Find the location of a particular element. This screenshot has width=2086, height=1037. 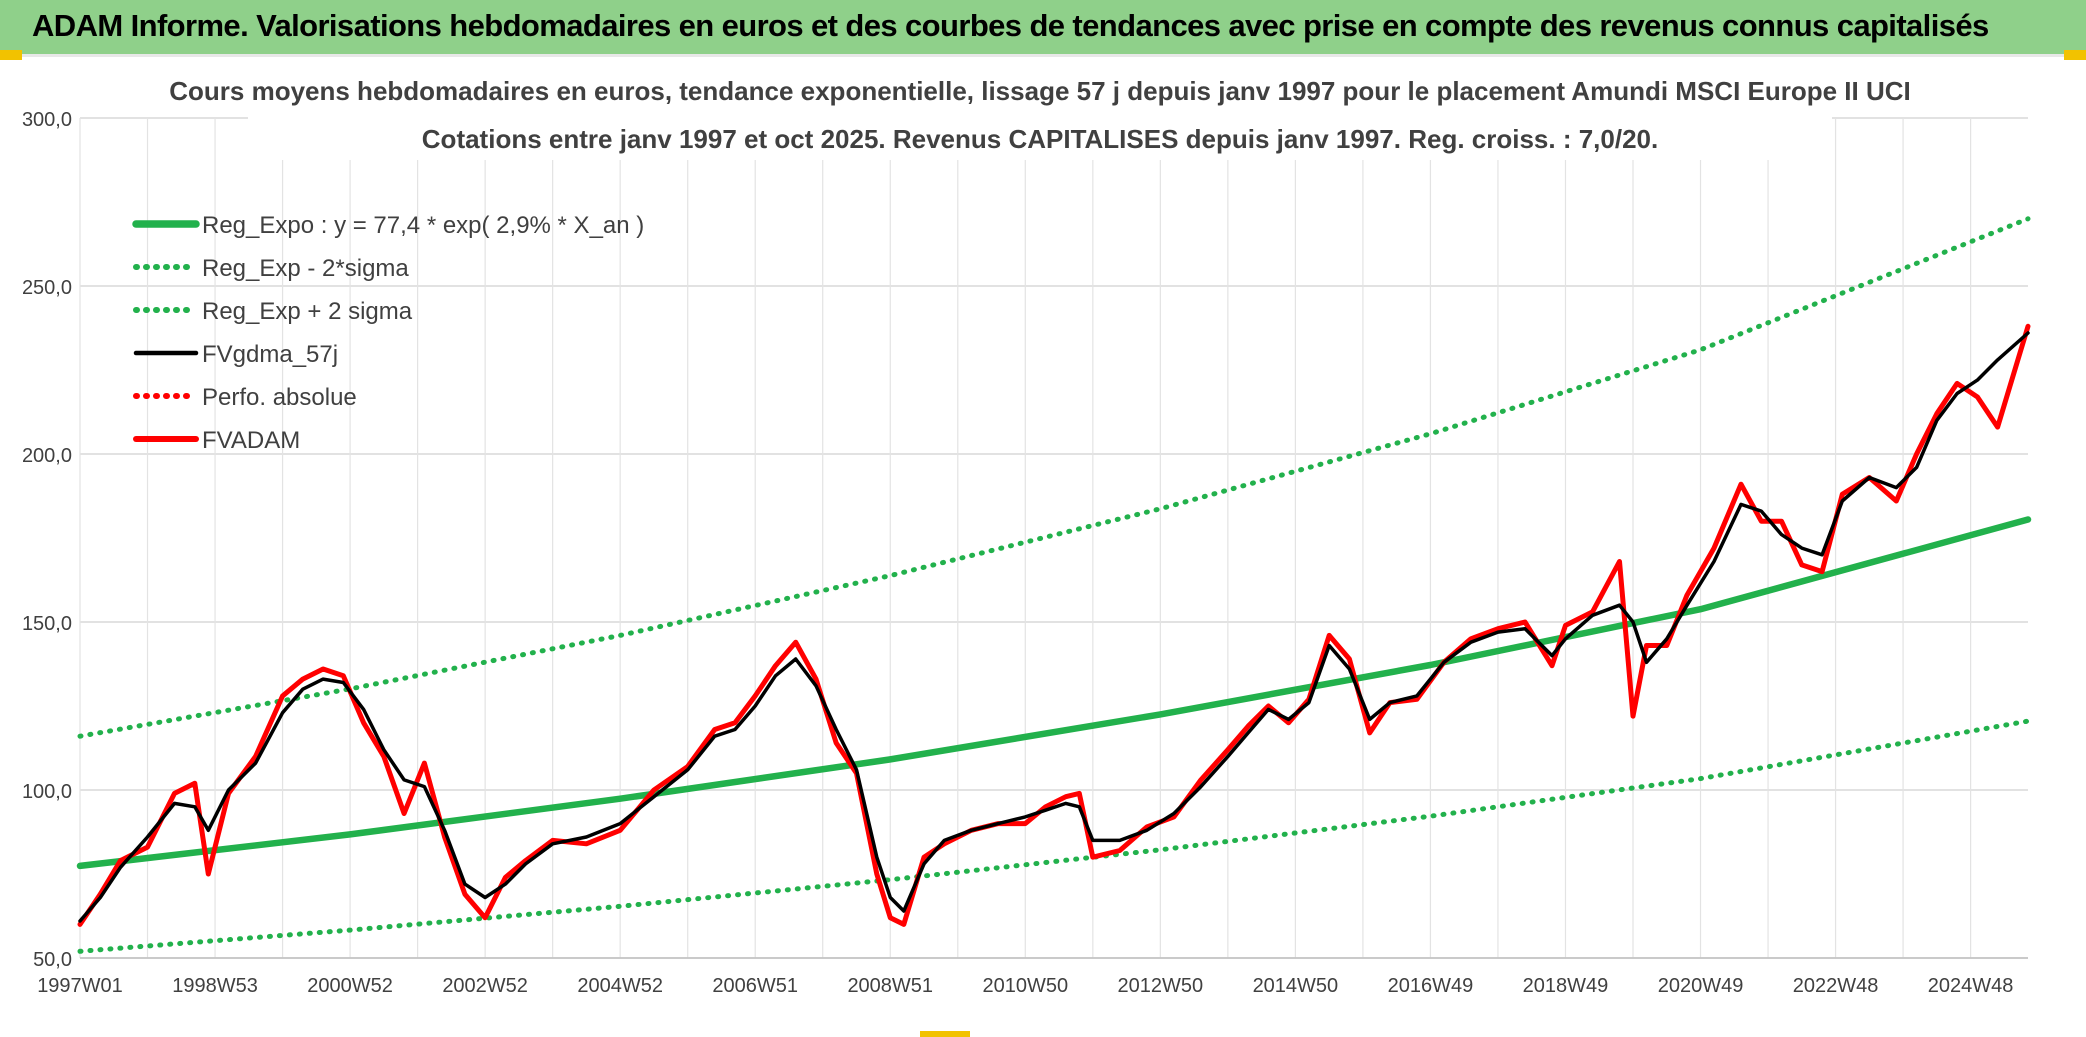

x-tick-label: 2002W52 is located at coordinates (485, 986).